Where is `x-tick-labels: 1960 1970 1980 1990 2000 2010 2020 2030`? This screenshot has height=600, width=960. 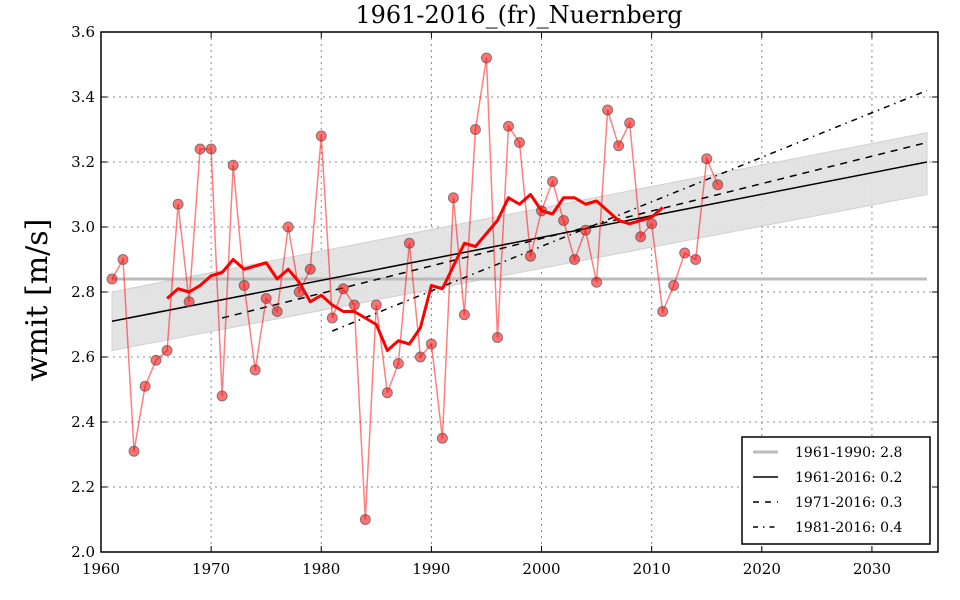 x-tick-labels: 1960 1970 1980 1990 2000 2010 2020 2030 is located at coordinates (486, 569).